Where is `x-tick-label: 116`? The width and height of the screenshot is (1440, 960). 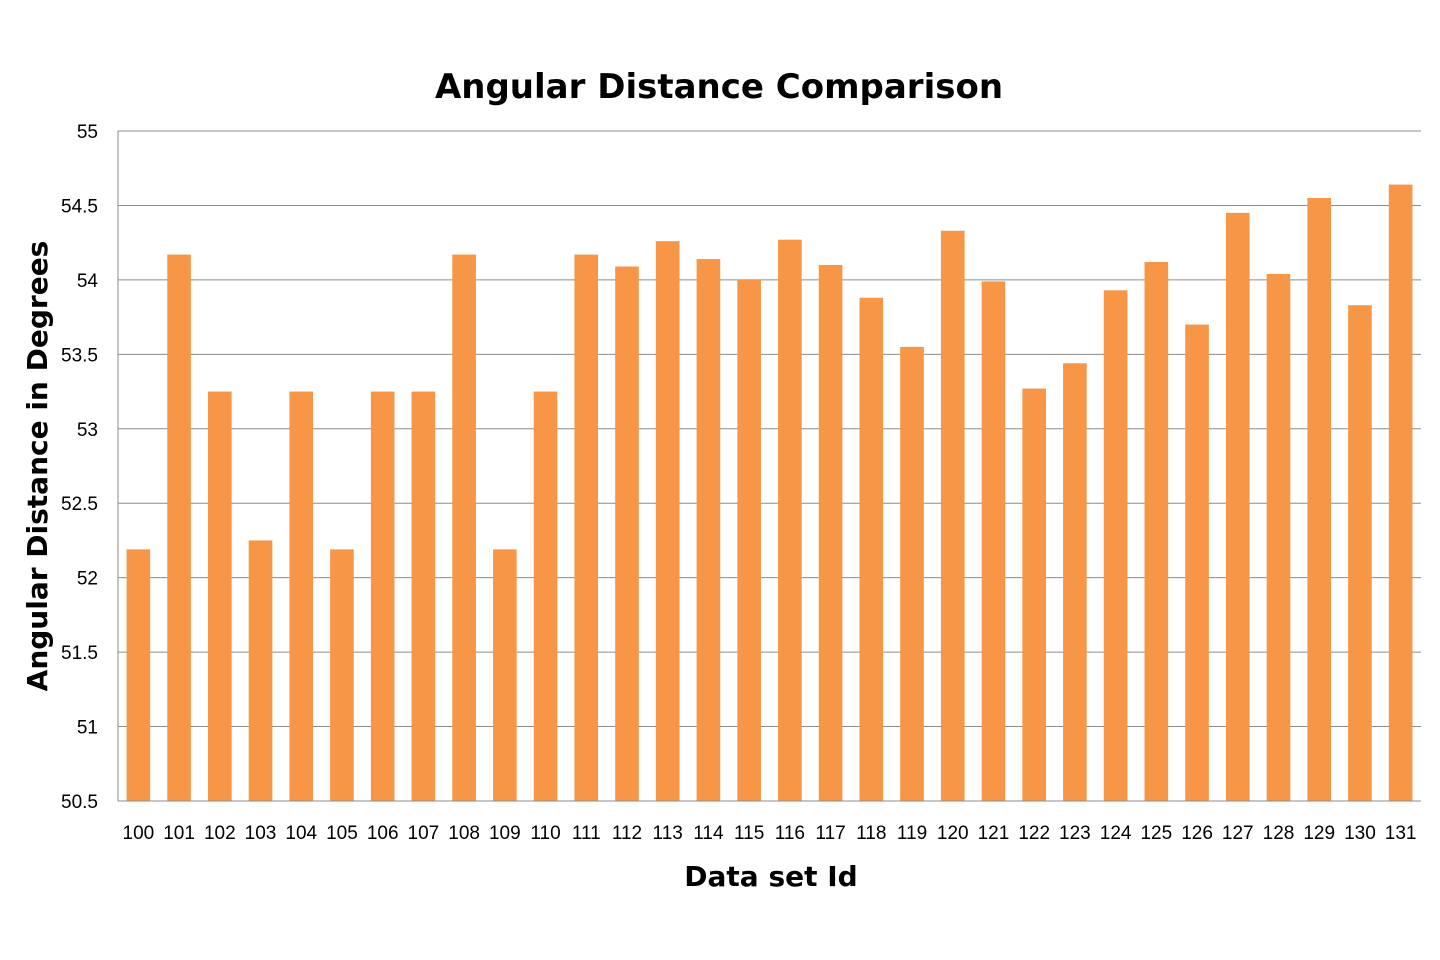
x-tick-label: 116 is located at coordinates (790, 833).